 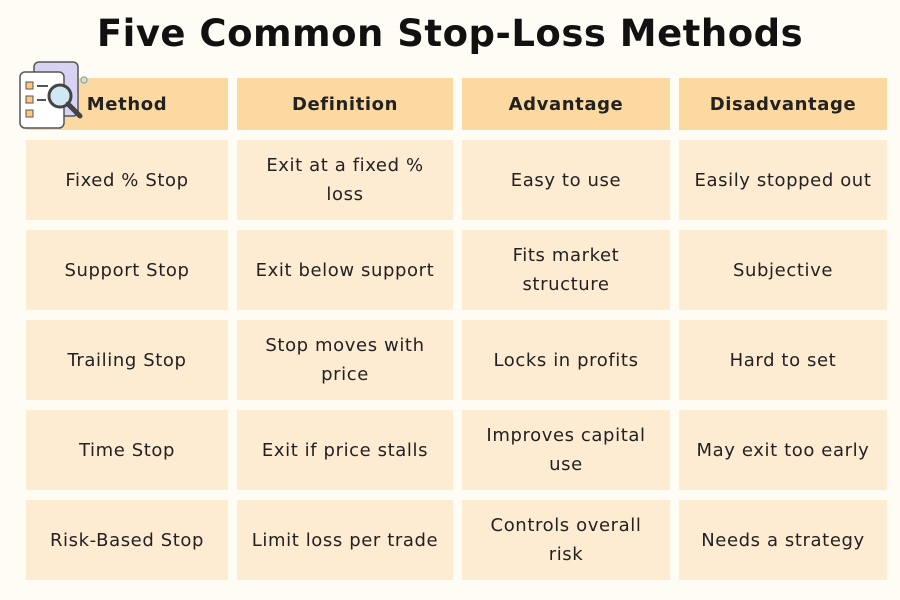 What do you see at coordinates (783, 360) in the screenshot?
I see `table-cell: Hard to set` at bounding box center [783, 360].